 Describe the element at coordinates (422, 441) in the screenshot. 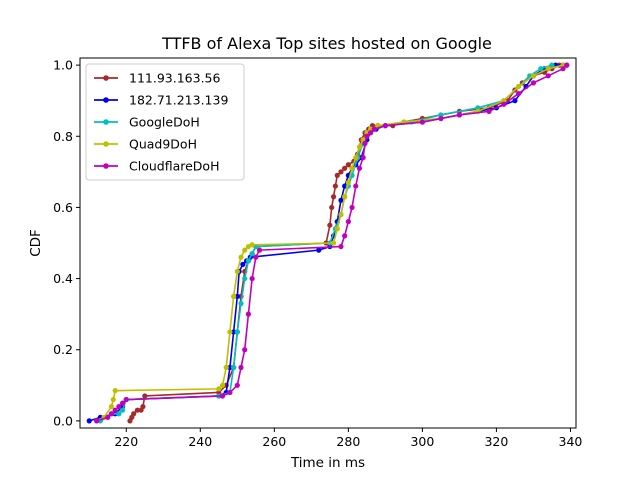

I see `x-tick-label: 300` at that location.